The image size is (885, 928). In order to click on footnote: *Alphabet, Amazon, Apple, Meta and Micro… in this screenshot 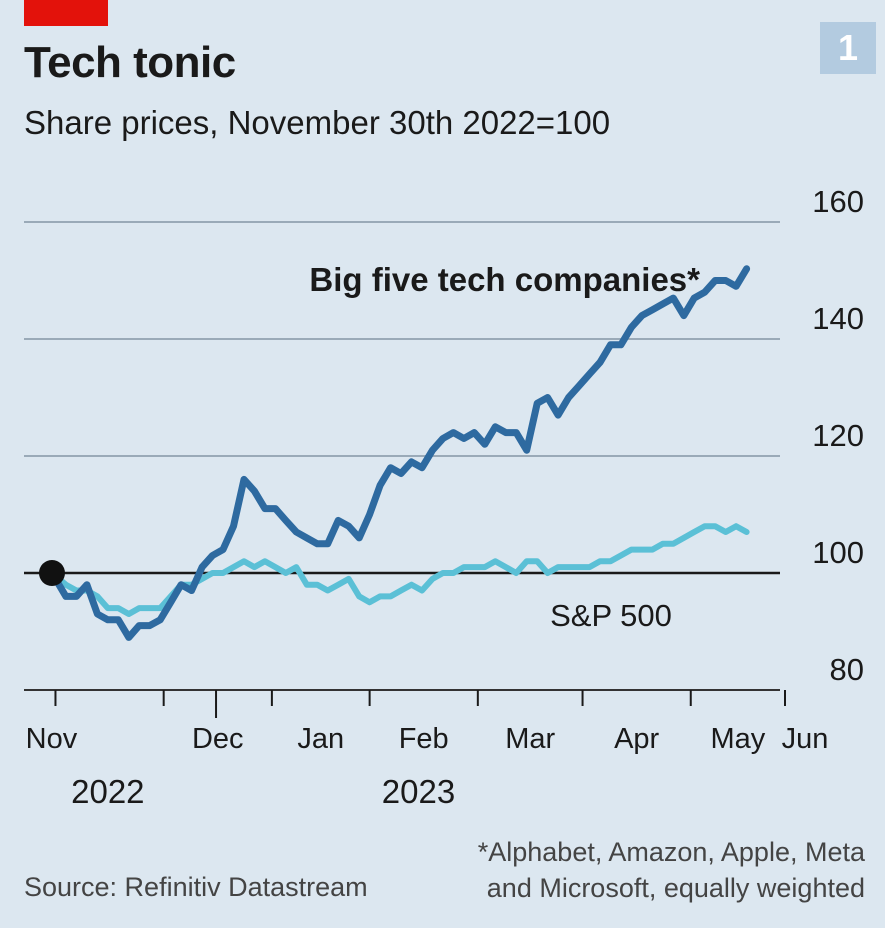, I will do `click(671, 870)`.